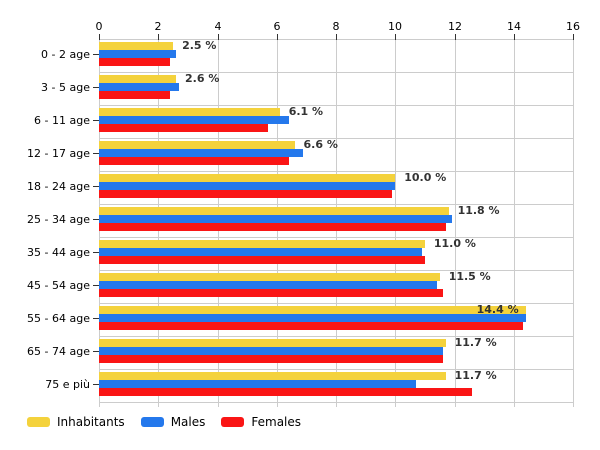 The height and width of the screenshot is (450, 600). Describe the element at coordinates (58, 153) in the screenshot. I see `category-label-text: 12 - 17 age` at that location.